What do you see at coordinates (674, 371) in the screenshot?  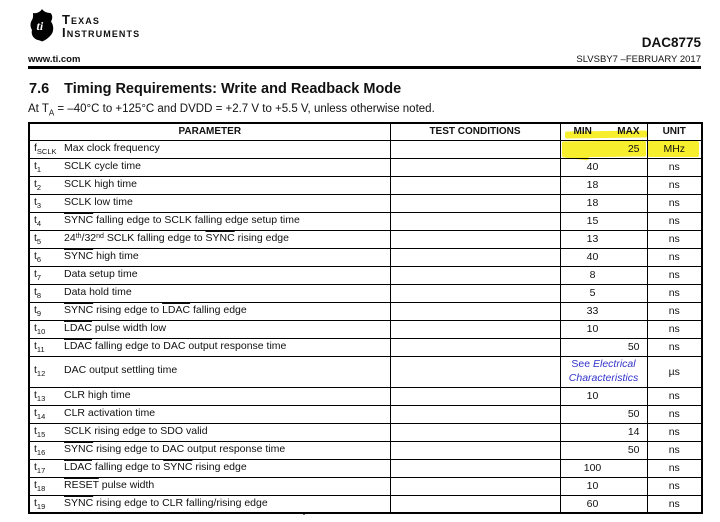 I see `unit-cell: µs` at bounding box center [674, 371].